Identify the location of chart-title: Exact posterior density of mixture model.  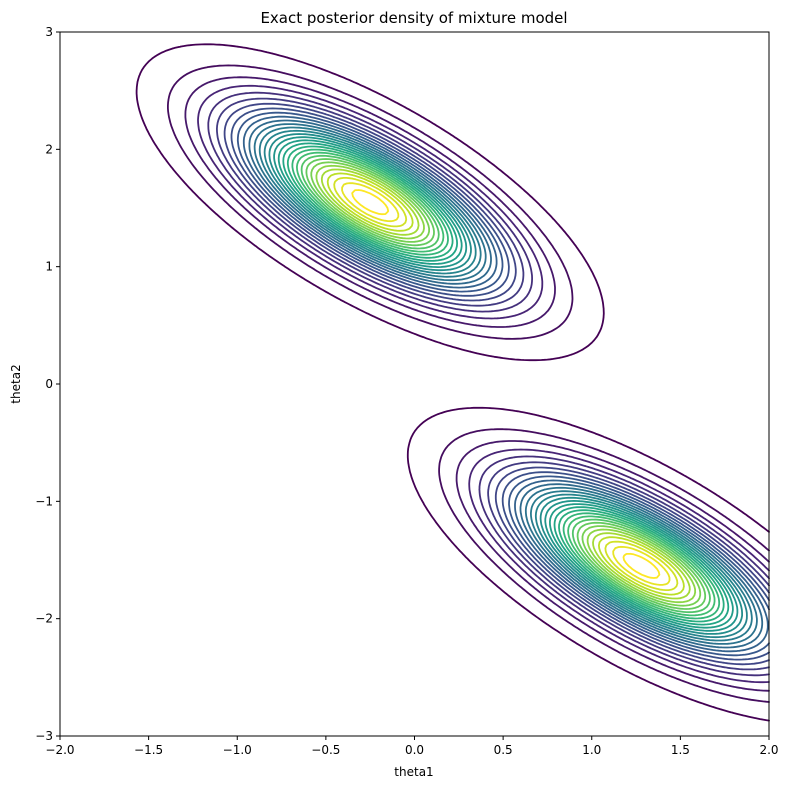
(413, 18).